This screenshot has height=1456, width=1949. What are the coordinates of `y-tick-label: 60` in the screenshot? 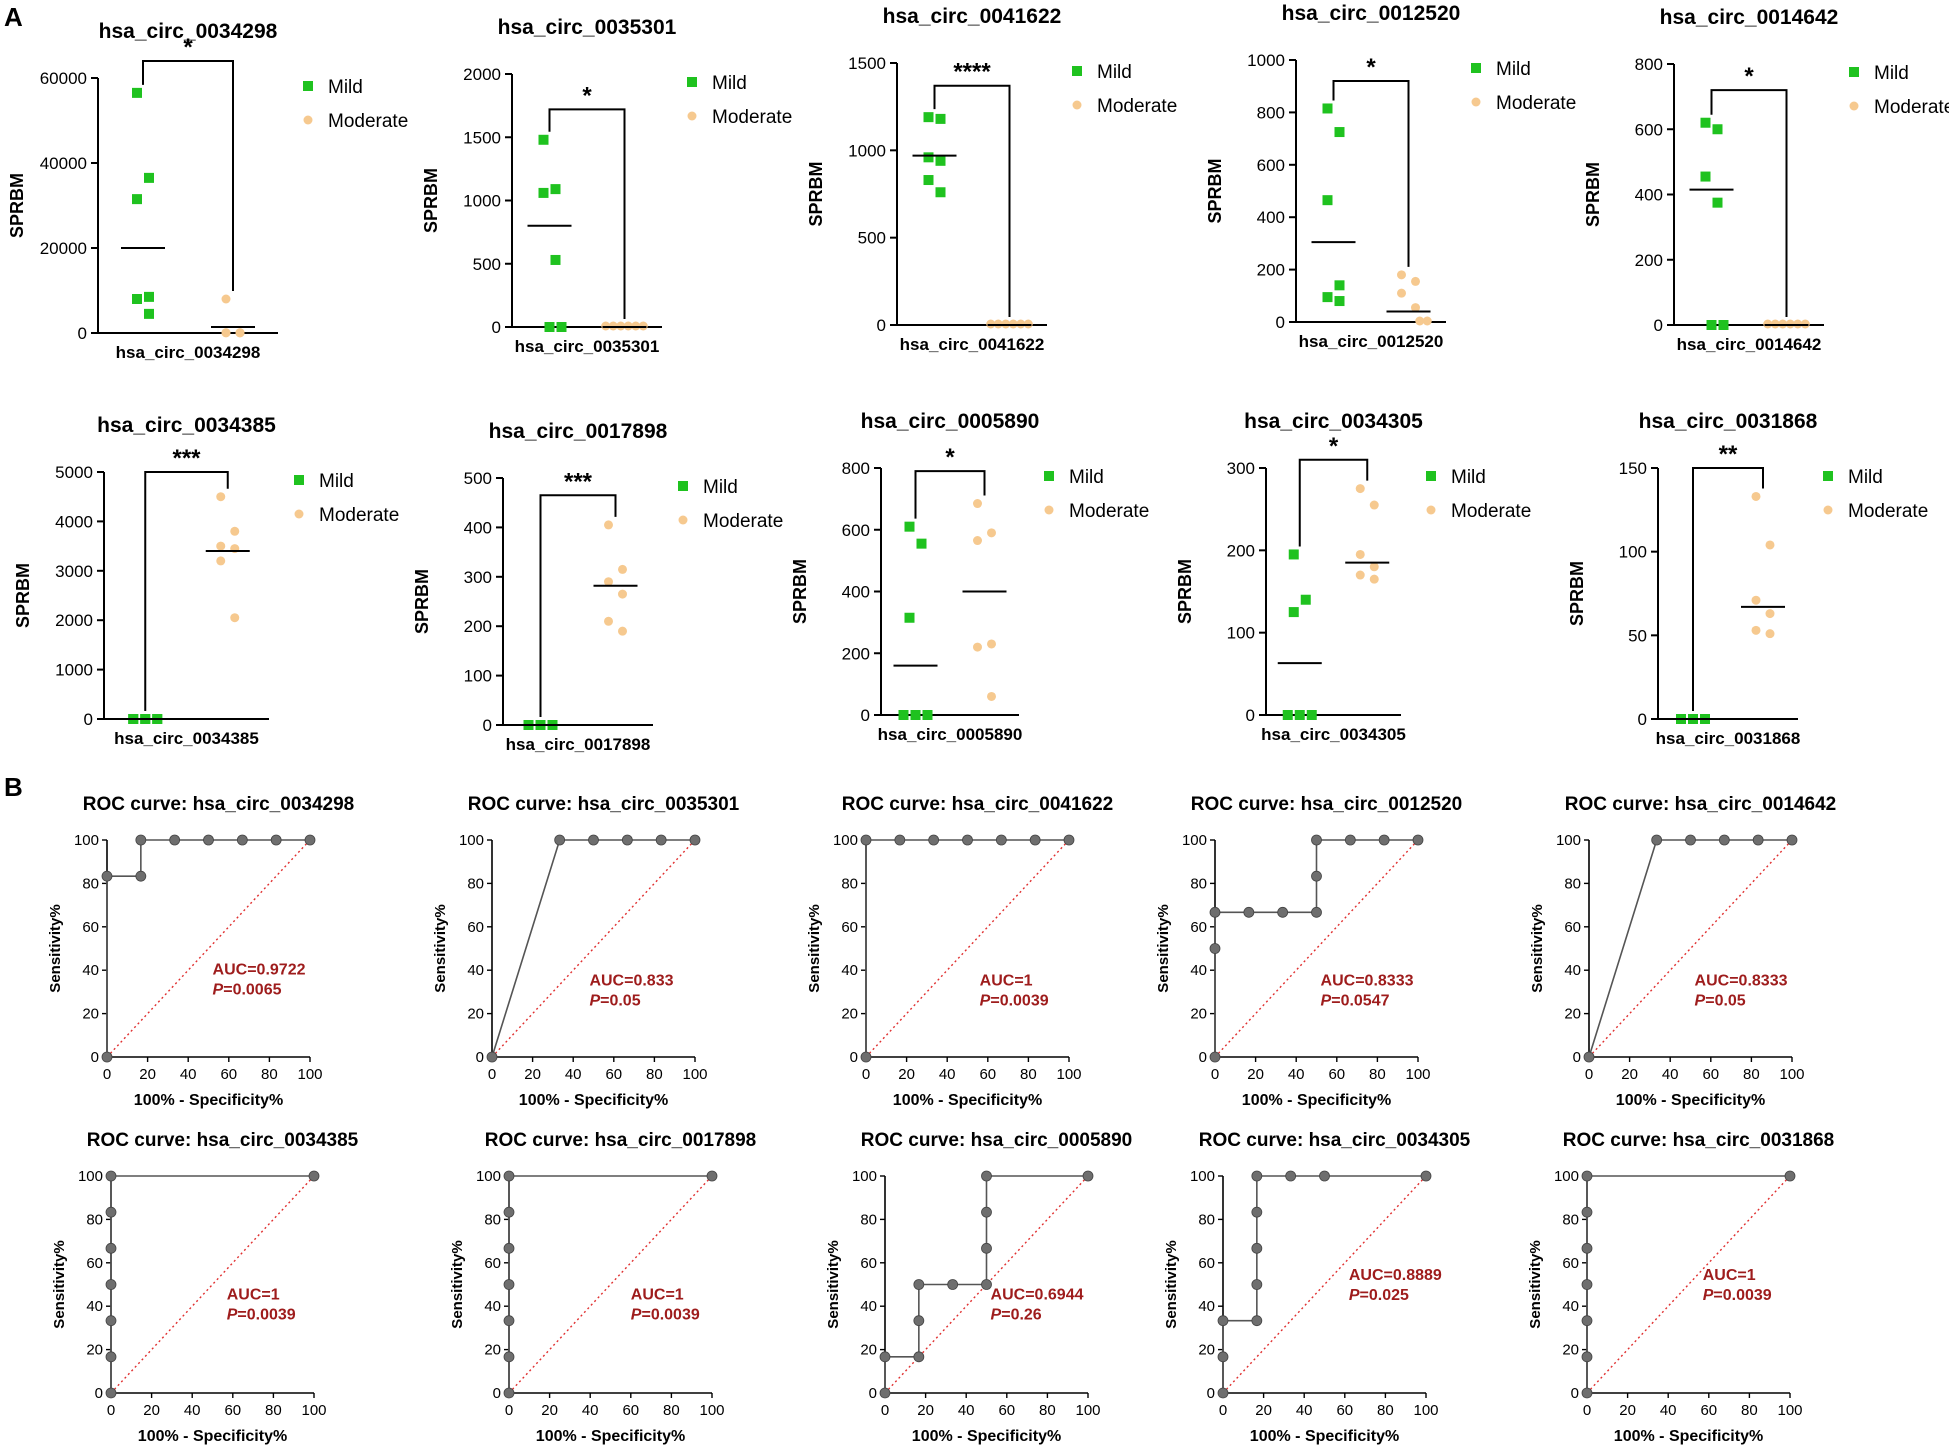 It's located at (492, 1263).